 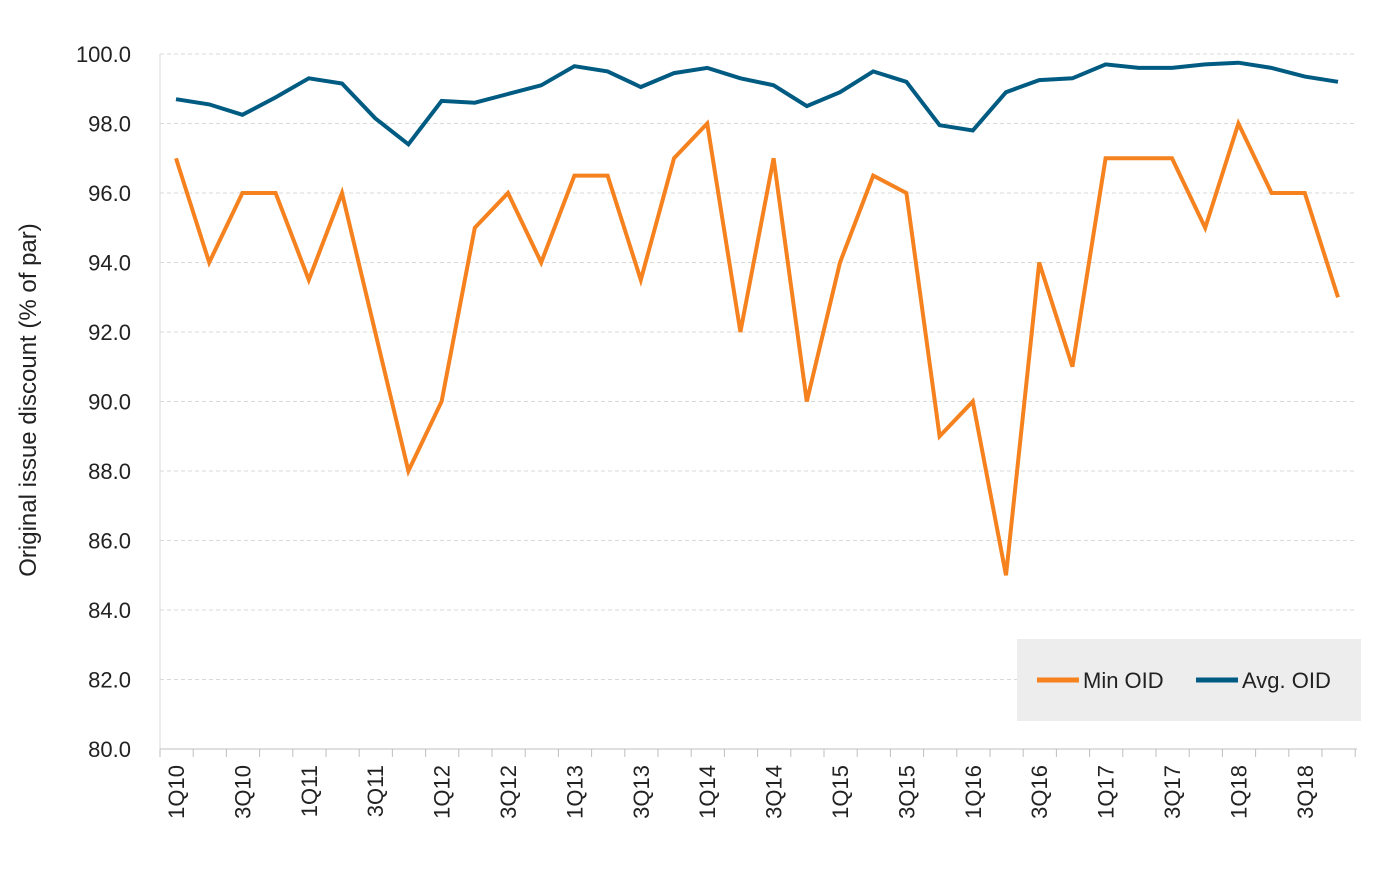 What do you see at coordinates (375, 791) in the screenshot?
I see `x-tick-label: 3Q11` at bounding box center [375, 791].